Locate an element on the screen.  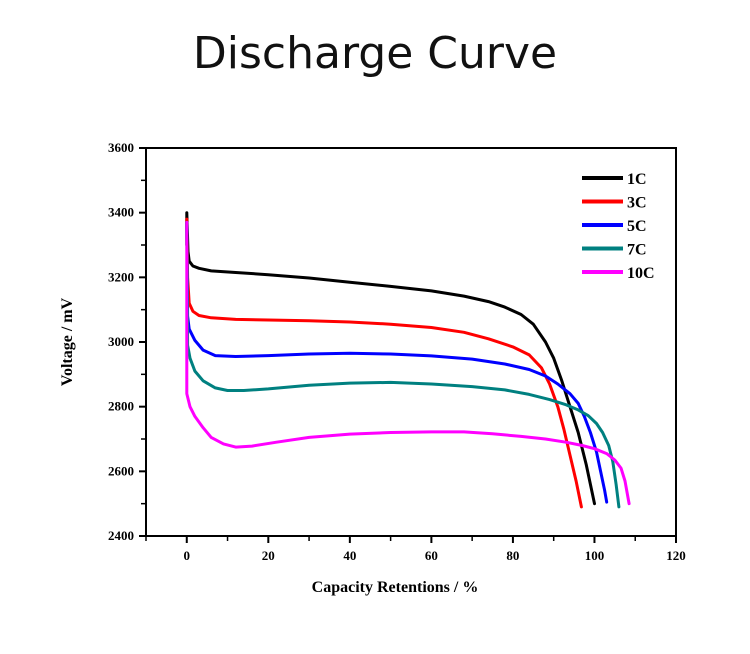
y-tick-label: 2800 is located at coordinates (121, 406).